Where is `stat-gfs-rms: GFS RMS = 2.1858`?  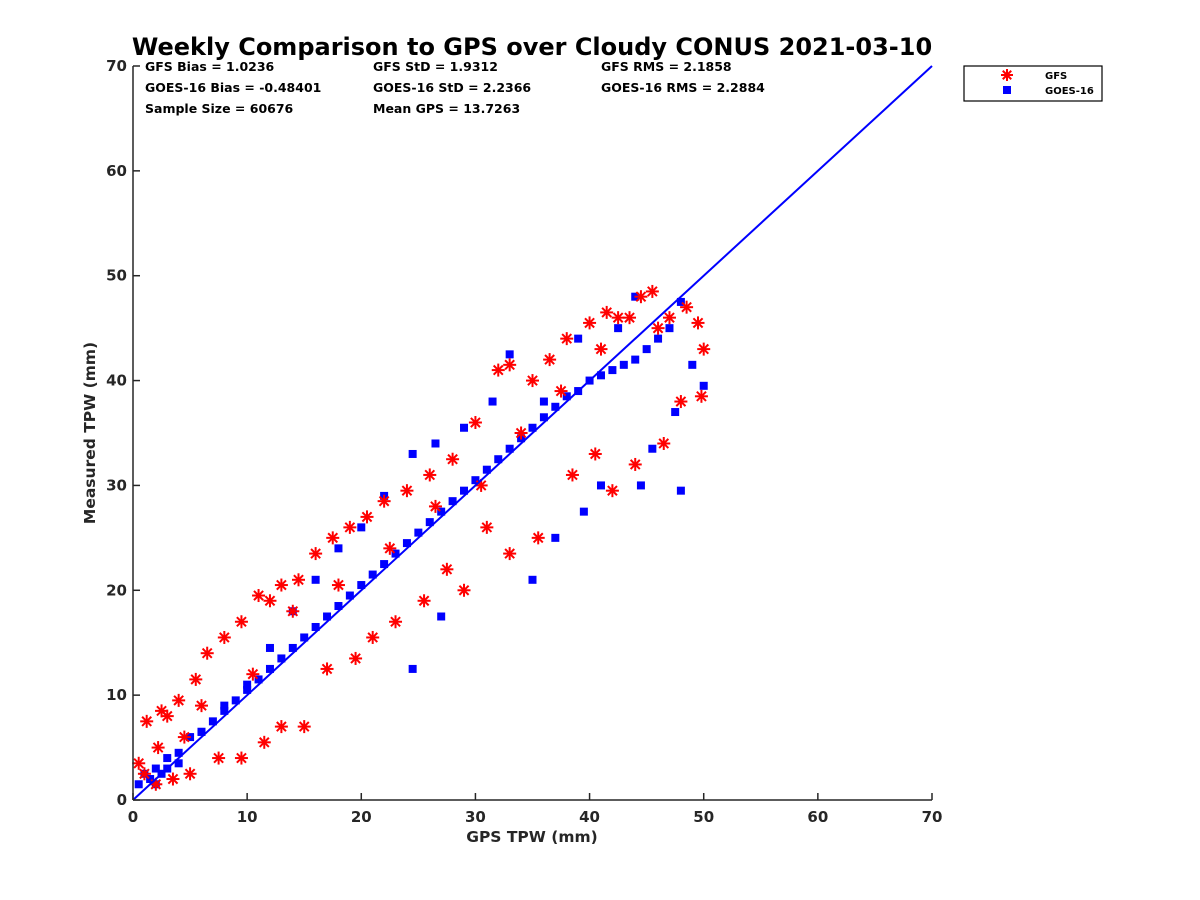 stat-gfs-rms: GFS RMS = 2.1858 is located at coordinates (666, 66).